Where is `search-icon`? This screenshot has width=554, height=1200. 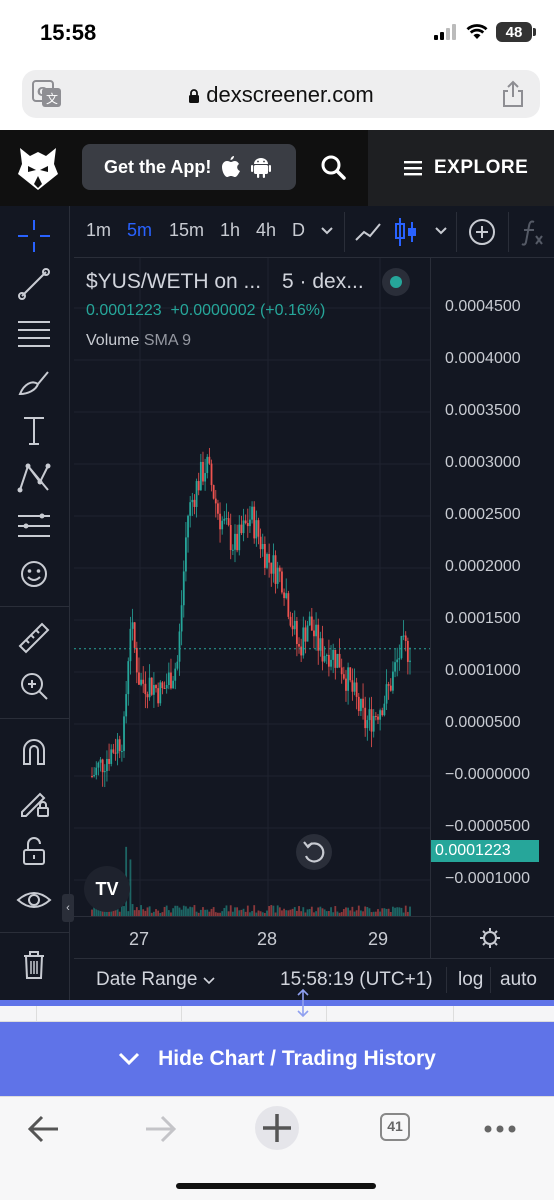 search-icon is located at coordinates (334, 168).